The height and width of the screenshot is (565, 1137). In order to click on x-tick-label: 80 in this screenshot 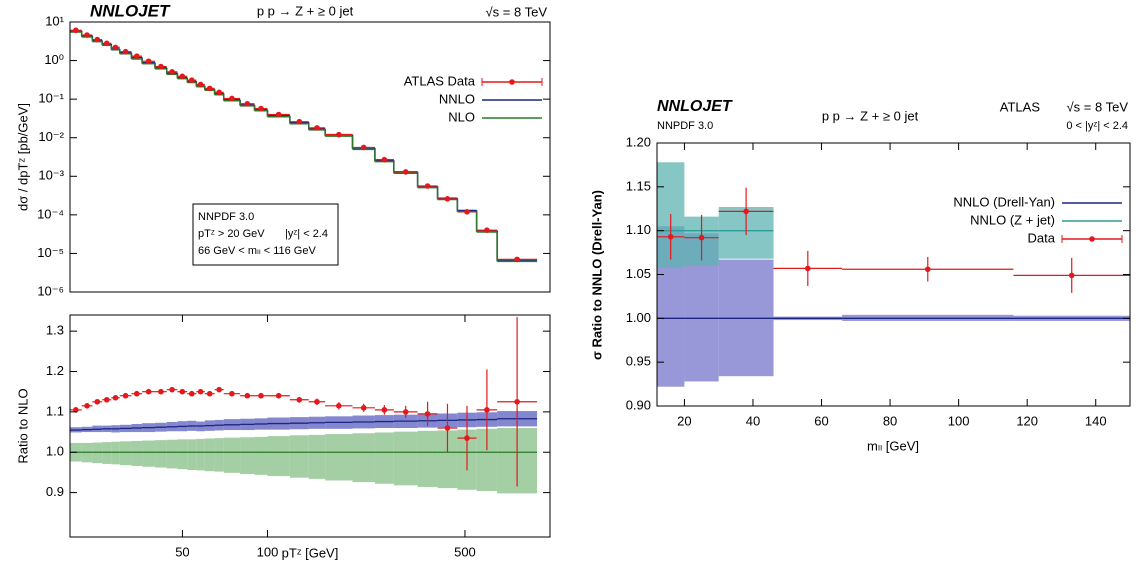, I will do `click(890, 420)`.